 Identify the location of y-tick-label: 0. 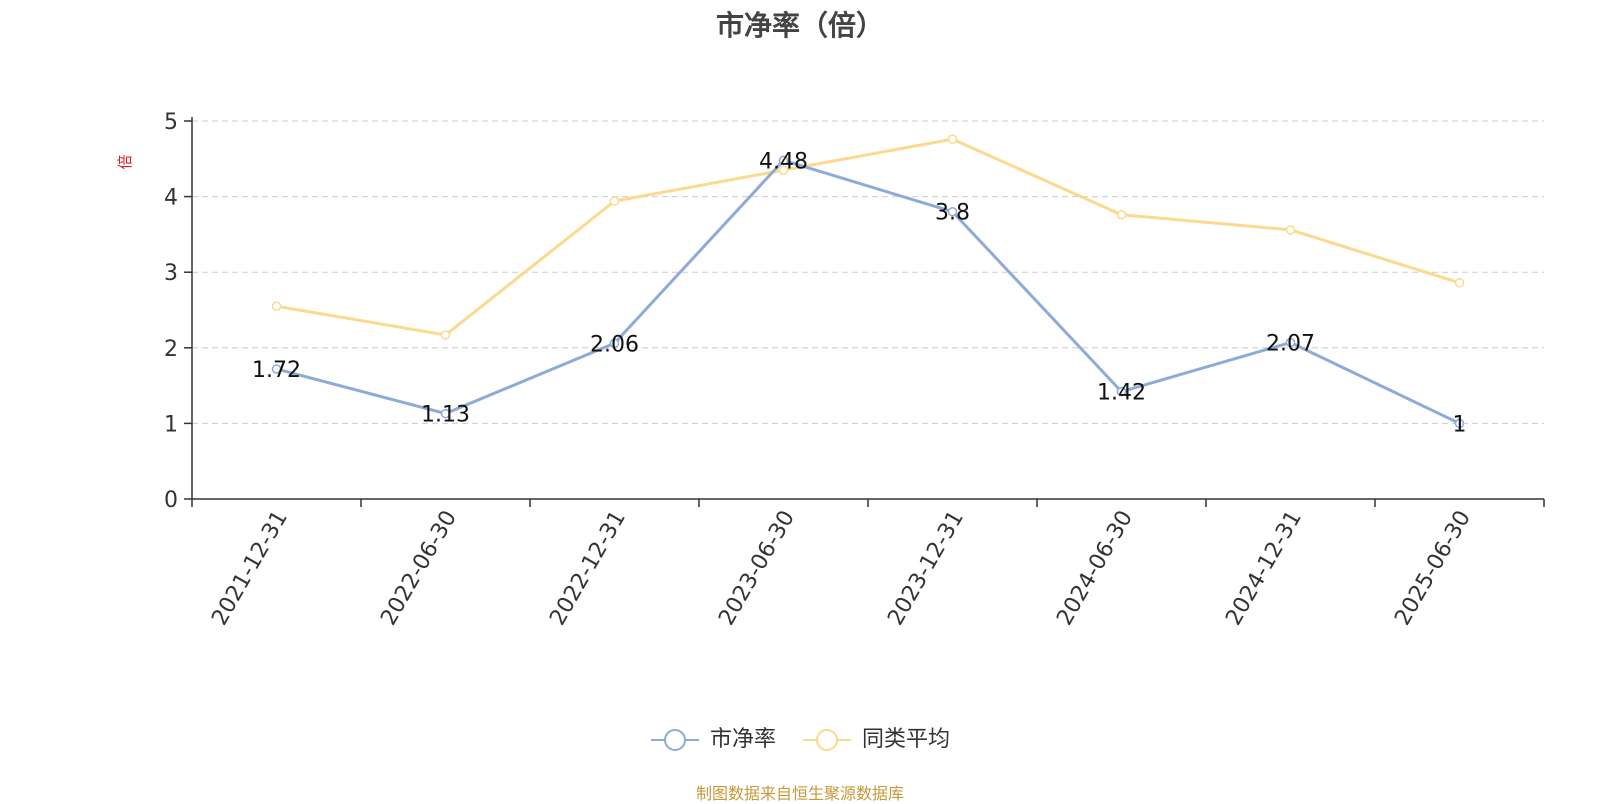
(171, 500).